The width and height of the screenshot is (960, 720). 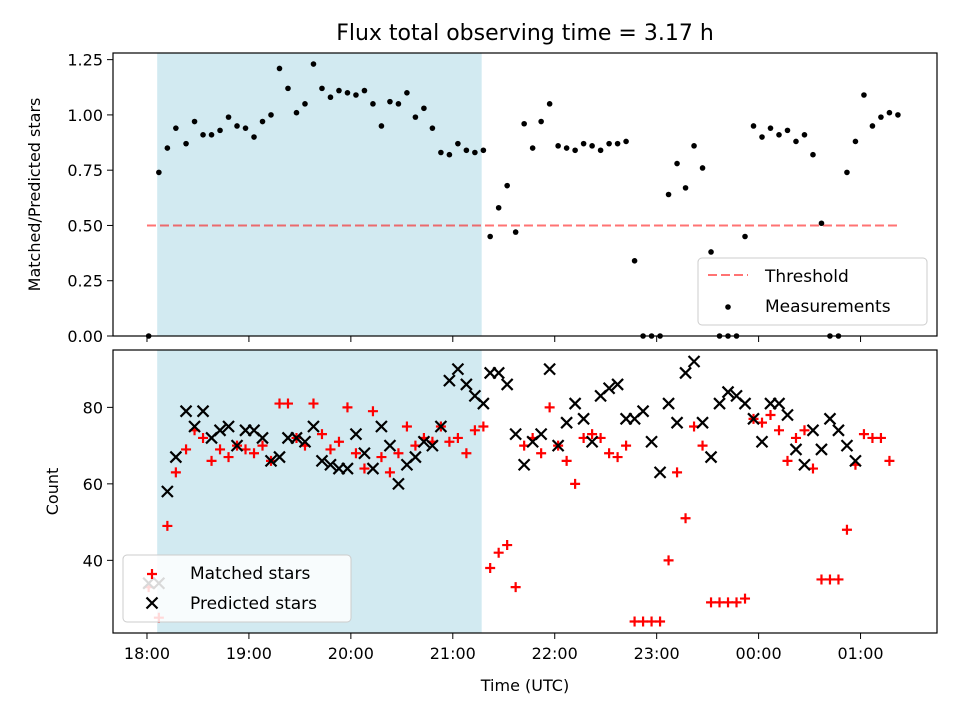 I want to click on y-tick-label: 0.00, so click(x=85, y=336).